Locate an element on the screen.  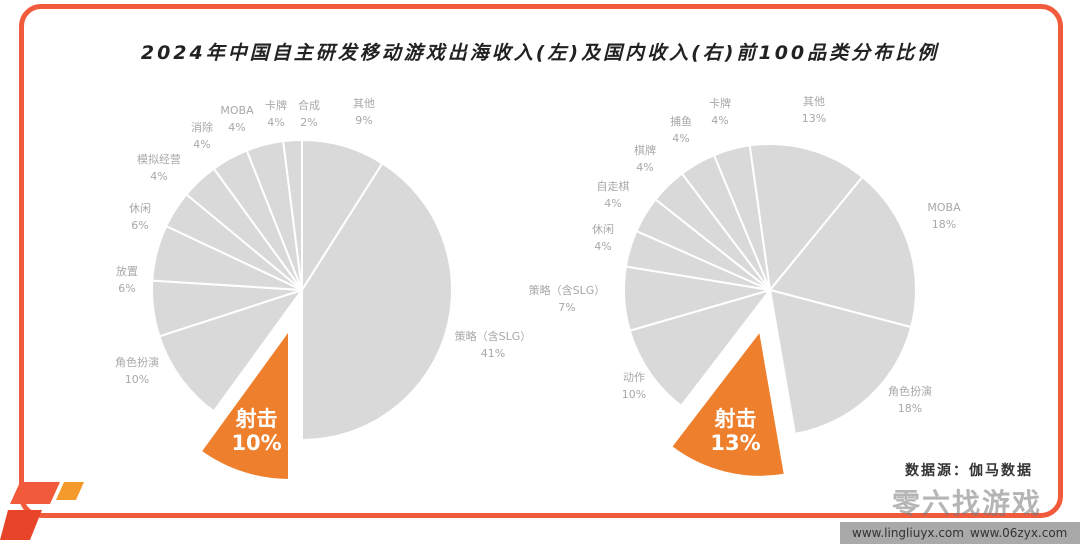
slice-label: 休闲 6% is located at coordinates (140, 216).